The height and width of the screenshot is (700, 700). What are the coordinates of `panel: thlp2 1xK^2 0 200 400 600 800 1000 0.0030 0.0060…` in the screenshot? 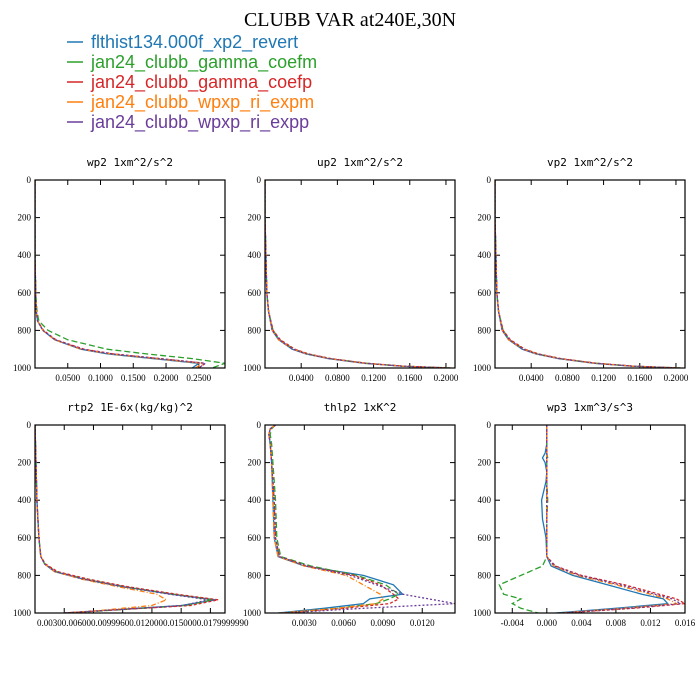 It's located at (349, 514).